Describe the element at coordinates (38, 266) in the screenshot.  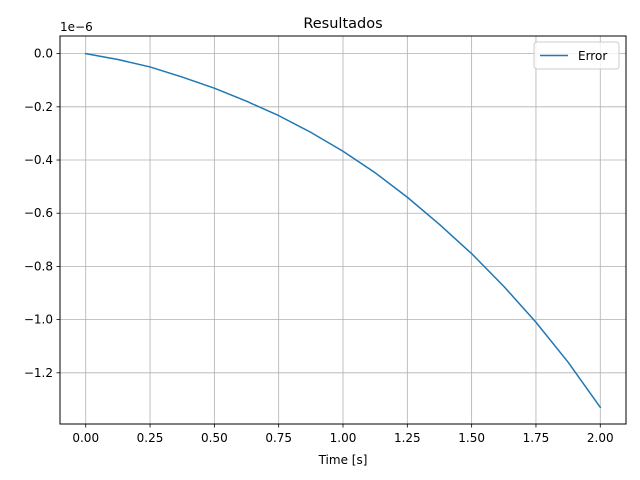
I see `y-tick-label: −0.8` at that location.